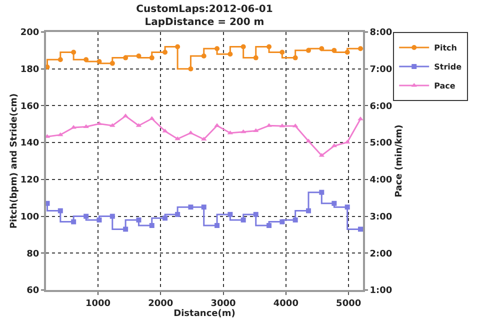 The width and height of the screenshot is (480, 329). What do you see at coordinates (381, 181) in the screenshot?
I see `y2-tick-label: 4:00` at bounding box center [381, 181].